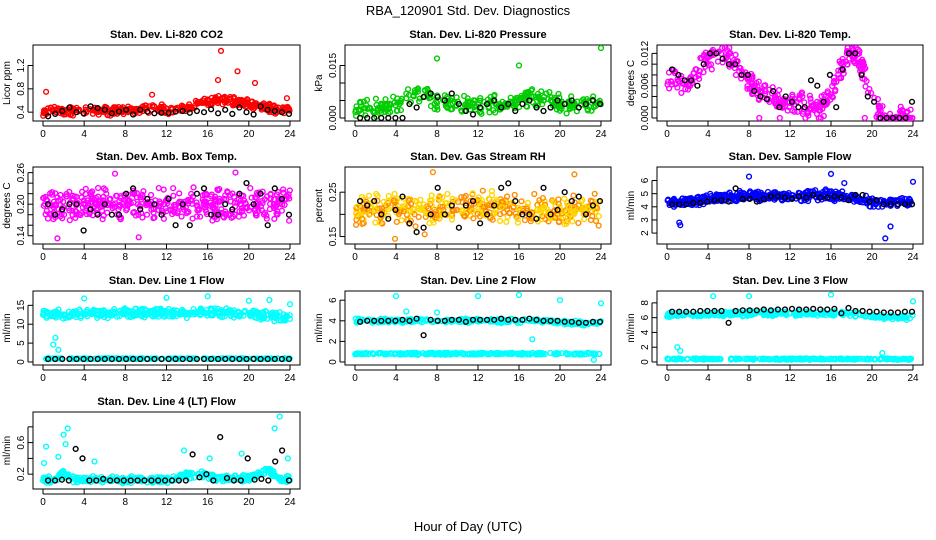 The width and height of the screenshot is (936, 540). Describe the element at coordinates (790, 35) in the screenshot. I see `panel-title: Stan. Dev. Li-820 Temp.` at that location.